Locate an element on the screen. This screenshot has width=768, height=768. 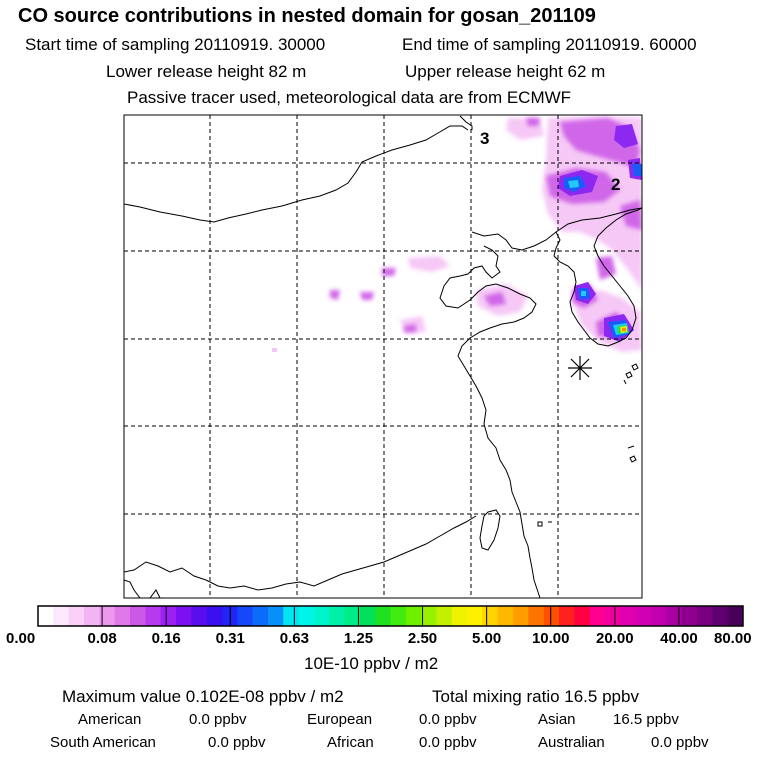
colorbar-tick-label: 20.00 is located at coordinates (615, 638).